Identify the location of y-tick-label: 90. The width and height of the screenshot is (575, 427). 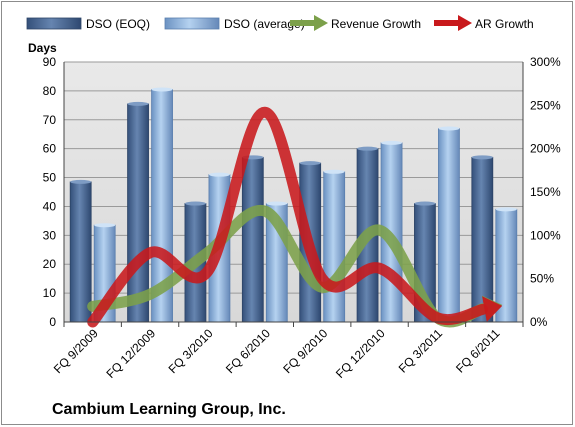
(50, 62).